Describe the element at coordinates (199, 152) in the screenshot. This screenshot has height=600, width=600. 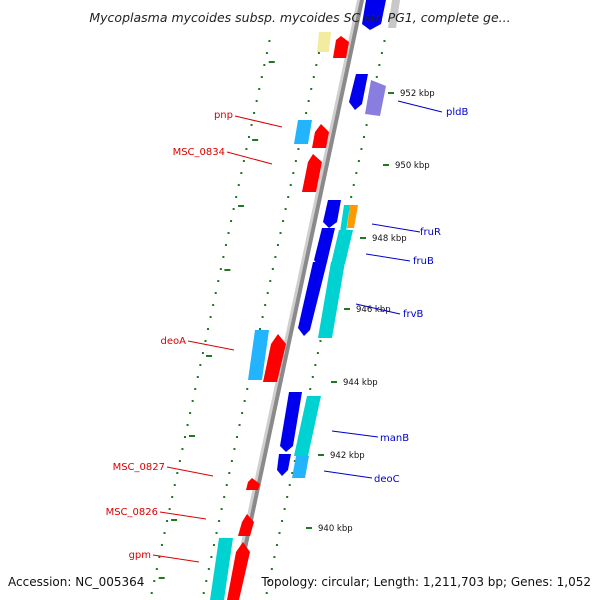
I see `gene-label-msc-0834: MSC_0834` at that location.